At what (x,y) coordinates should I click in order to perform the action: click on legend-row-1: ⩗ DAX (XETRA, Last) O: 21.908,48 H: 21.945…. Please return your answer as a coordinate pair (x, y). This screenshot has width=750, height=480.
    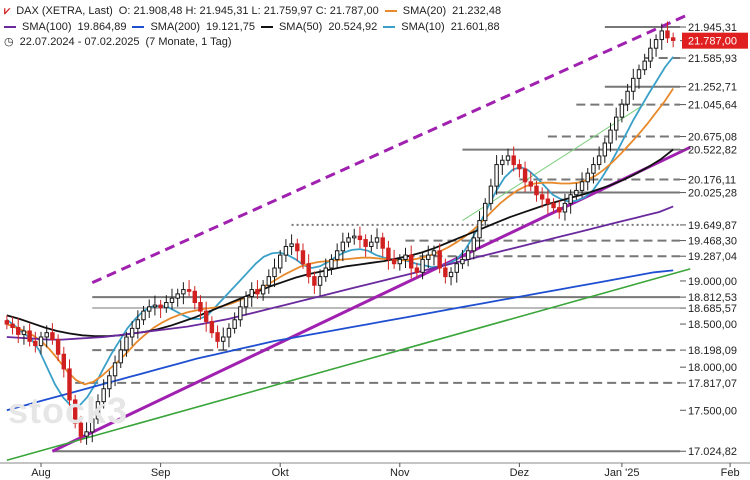
    Looking at the image, I should click on (255, 12).